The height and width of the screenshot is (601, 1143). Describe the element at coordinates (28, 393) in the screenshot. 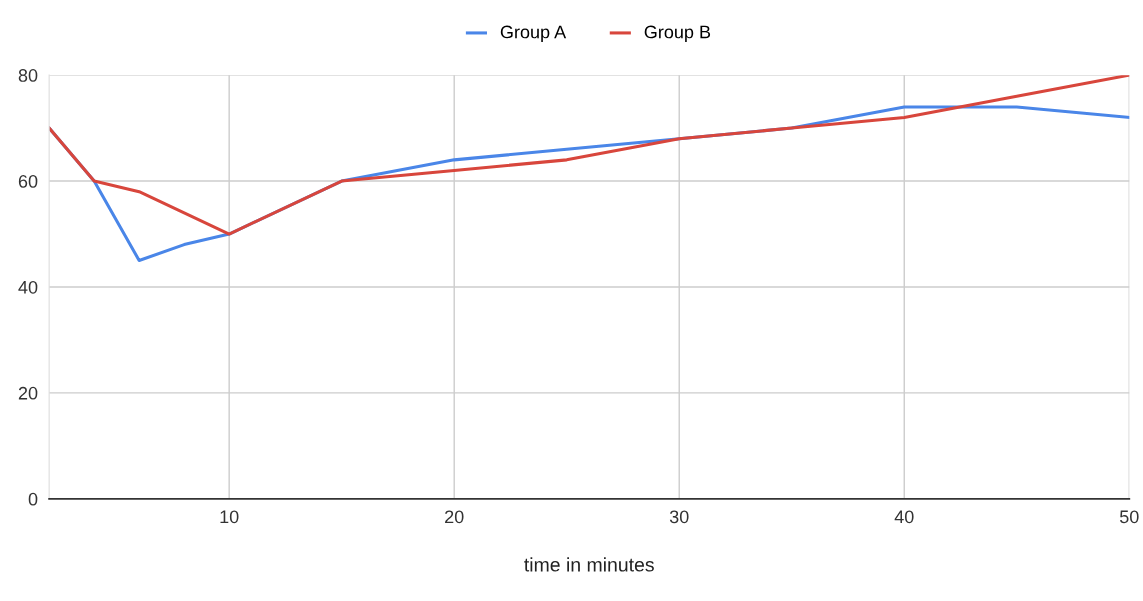

I see `y-tick-label: 20` at that location.